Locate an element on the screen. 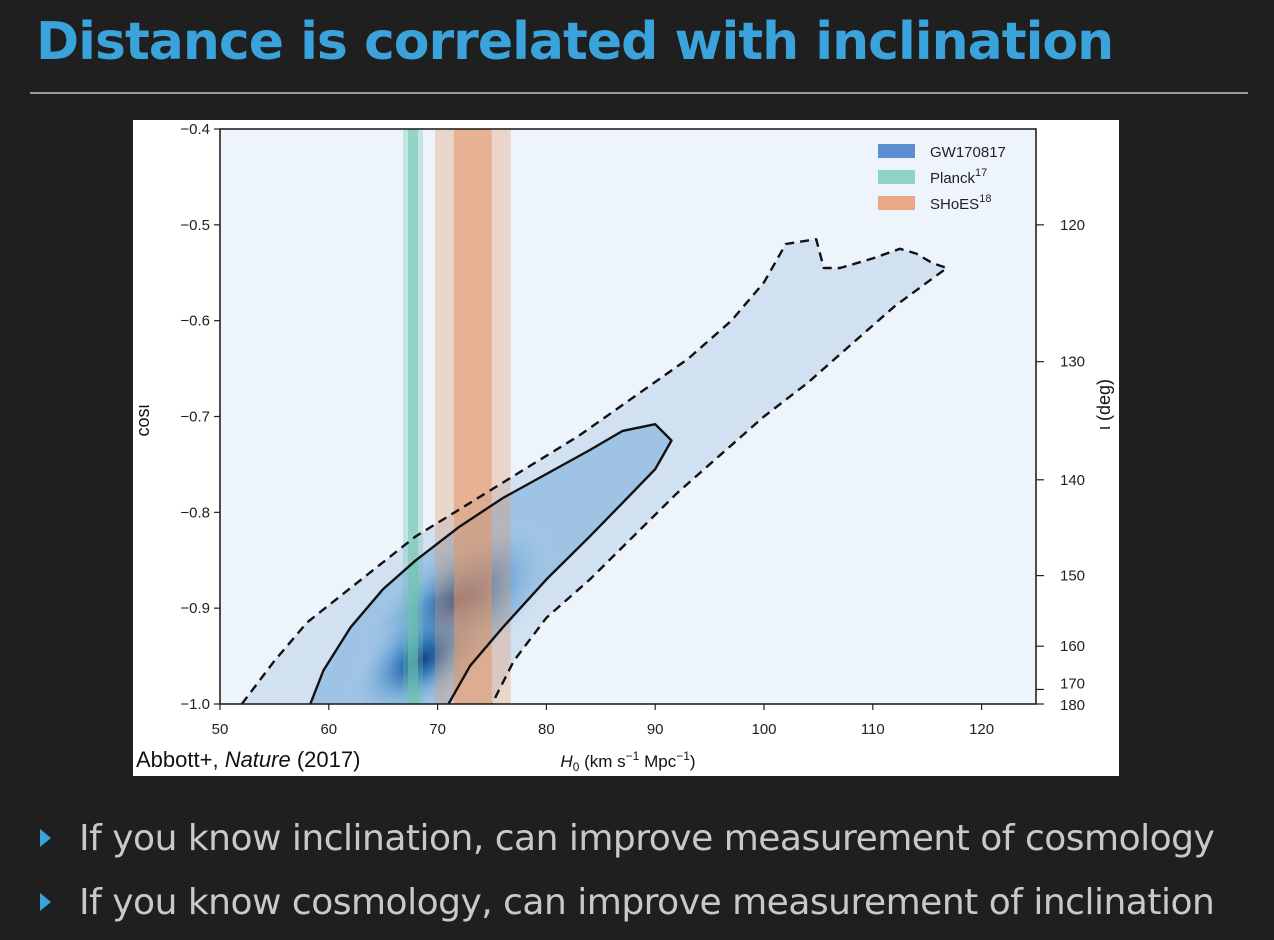 The width and height of the screenshot is (1274, 940). y-tick-label: −1.0 is located at coordinates (195, 704).